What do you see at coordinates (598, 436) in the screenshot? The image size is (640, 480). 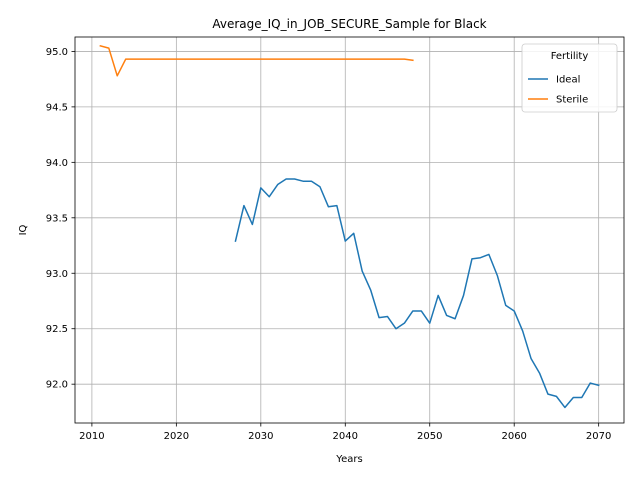 I see `x-tick-label: 2070` at bounding box center [598, 436].